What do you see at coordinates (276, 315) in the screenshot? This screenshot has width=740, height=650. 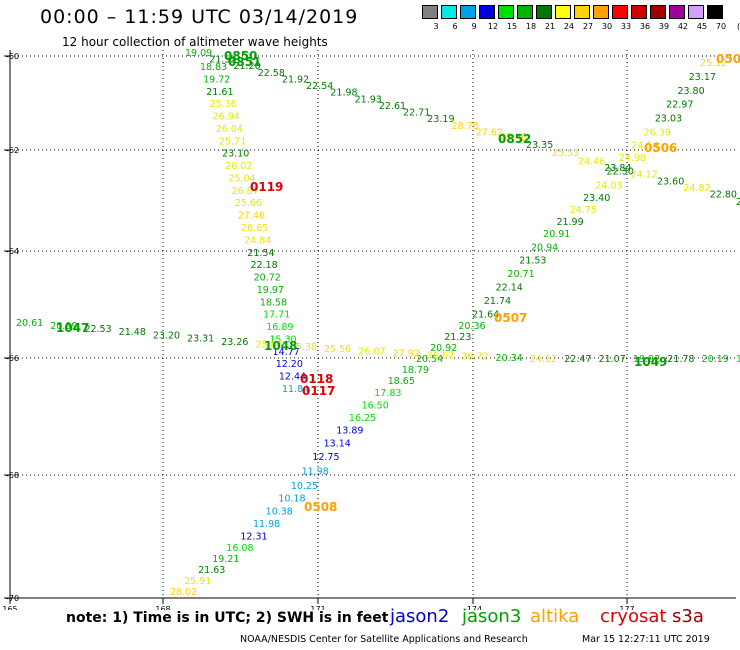 I see `swh-value: 17.71` at bounding box center [276, 315].